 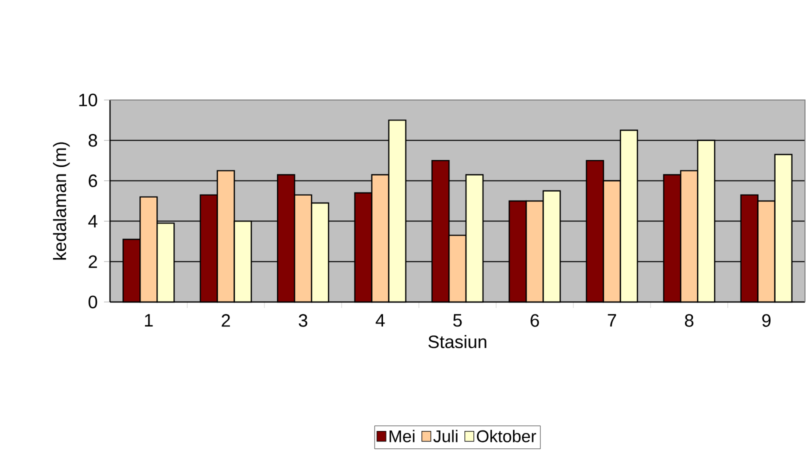 What do you see at coordinates (93, 140) in the screenshot?
I see `y-tick-label: 8` at bounding box center [93, 140].